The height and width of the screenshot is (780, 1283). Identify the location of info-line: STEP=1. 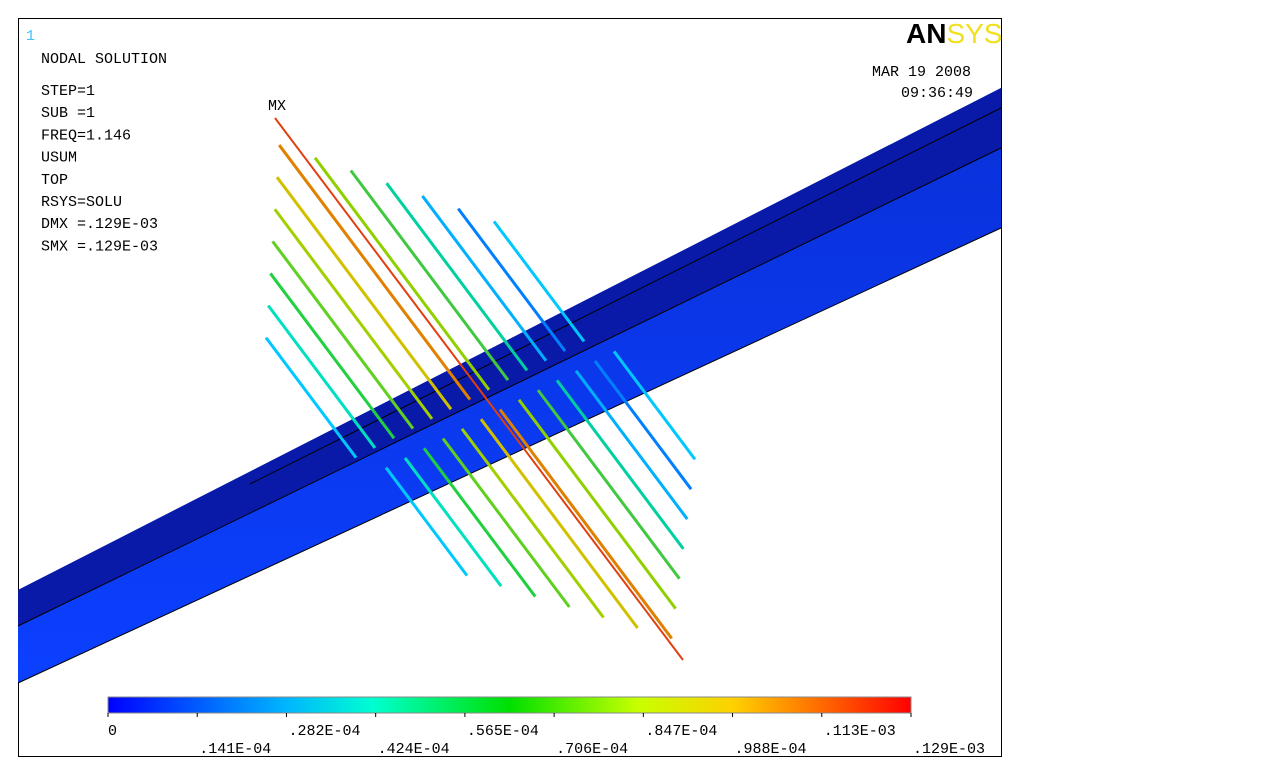
(68, 91).